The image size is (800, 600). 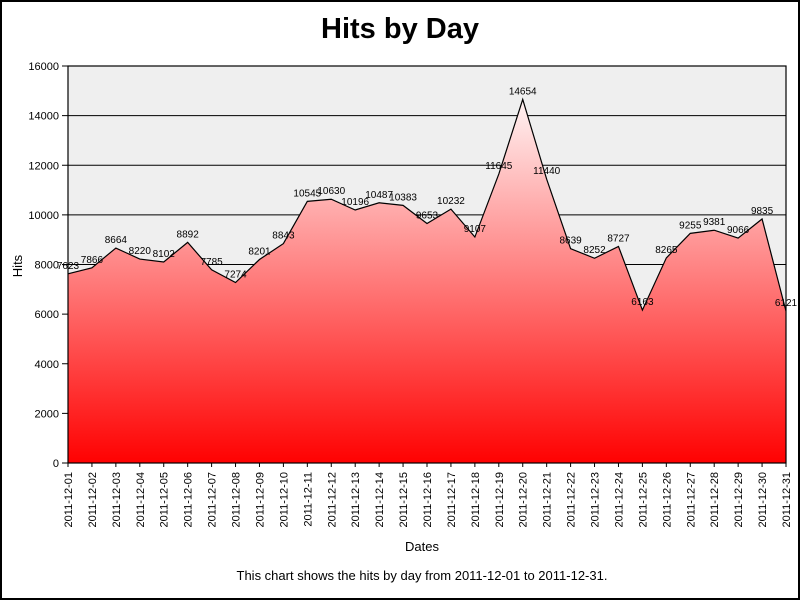 What do you see at coordinates (786, 303) in the screenshot?
I see `point-value-label: 6121` at bounding box center [786, 303].